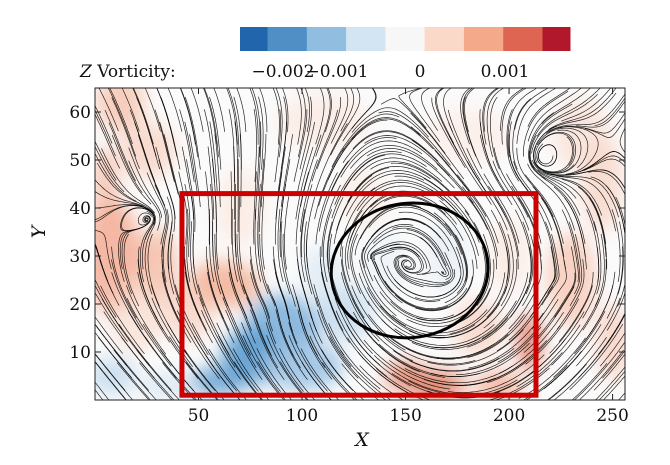  What do you see at coordinates (612, 416) in the screenshot?
I see `x-tick-label: 250` at bounding box center [612, 416].